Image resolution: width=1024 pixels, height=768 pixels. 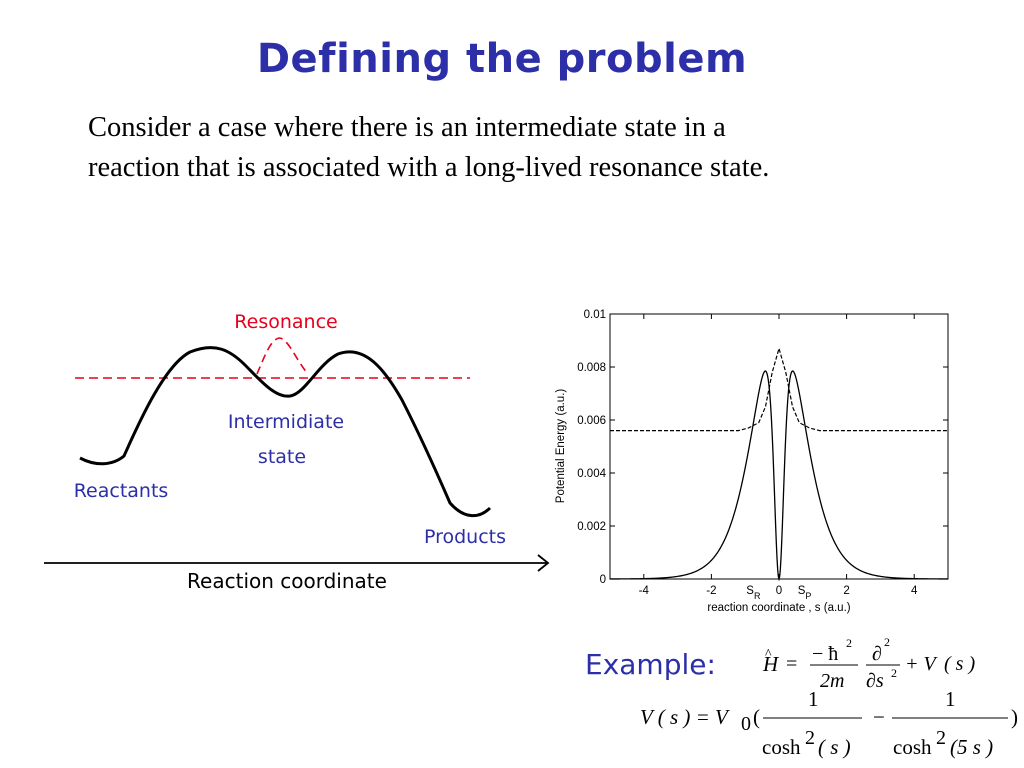 I want to click on x-axis-label: reaction coordinate , s (a.u.), so click(x=778, y=608).